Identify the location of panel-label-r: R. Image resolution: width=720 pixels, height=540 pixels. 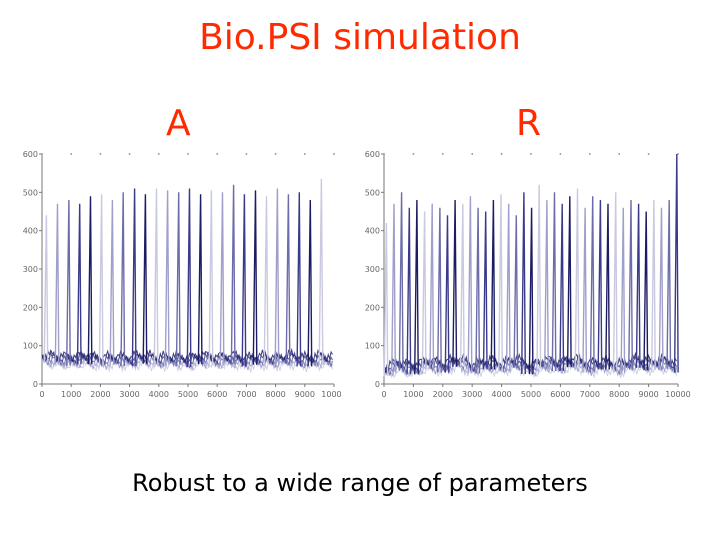
(529, 123).